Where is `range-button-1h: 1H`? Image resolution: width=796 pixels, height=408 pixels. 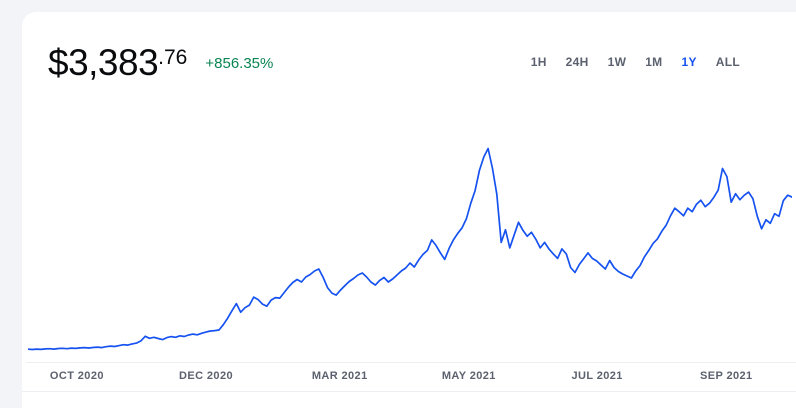 range-button-1h: 1H is located at coordinates (538, 62).